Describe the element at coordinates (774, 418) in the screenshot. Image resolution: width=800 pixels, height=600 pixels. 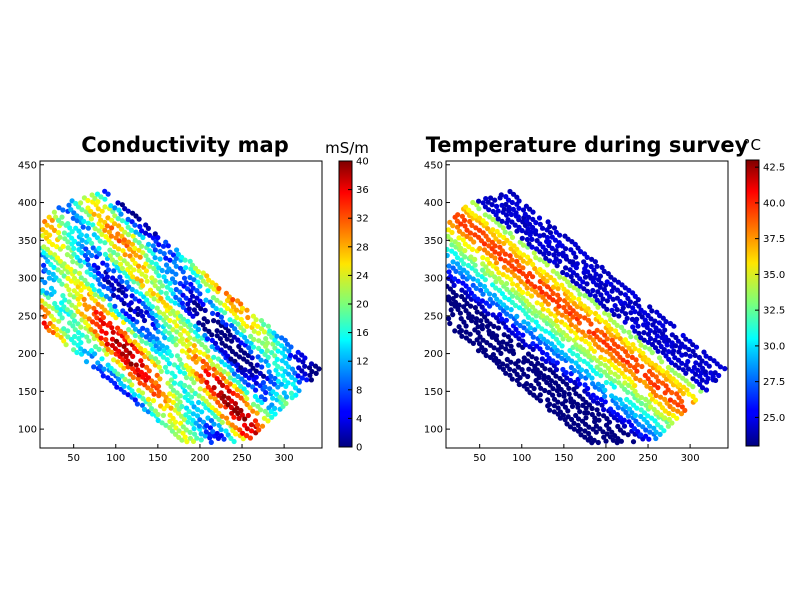
I see `colorbar-tick-label: 25.0` at that location.